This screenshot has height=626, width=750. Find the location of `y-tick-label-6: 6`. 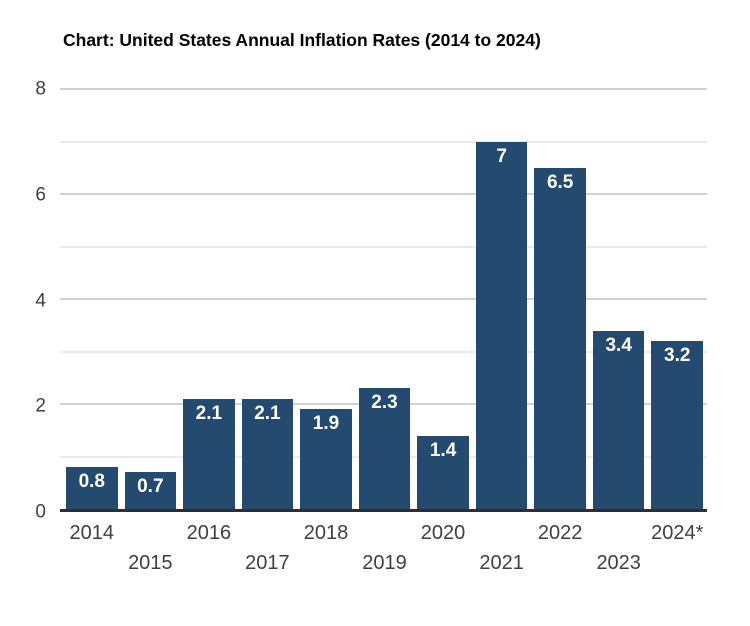

y-tick-label-6: 6 is located at coordinates (40, 195).